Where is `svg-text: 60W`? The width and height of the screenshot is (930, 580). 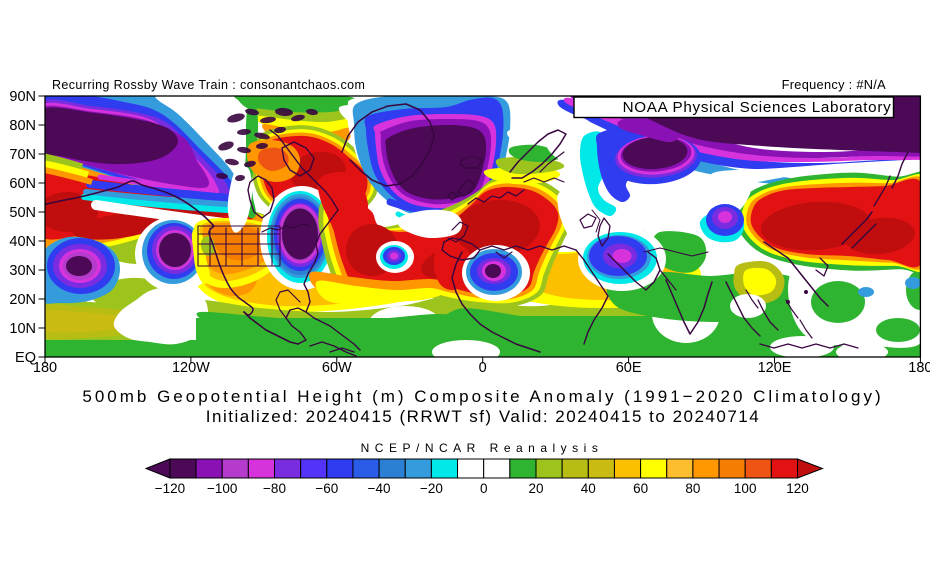
svg-text: 60W is located at coordinates (337, 368).